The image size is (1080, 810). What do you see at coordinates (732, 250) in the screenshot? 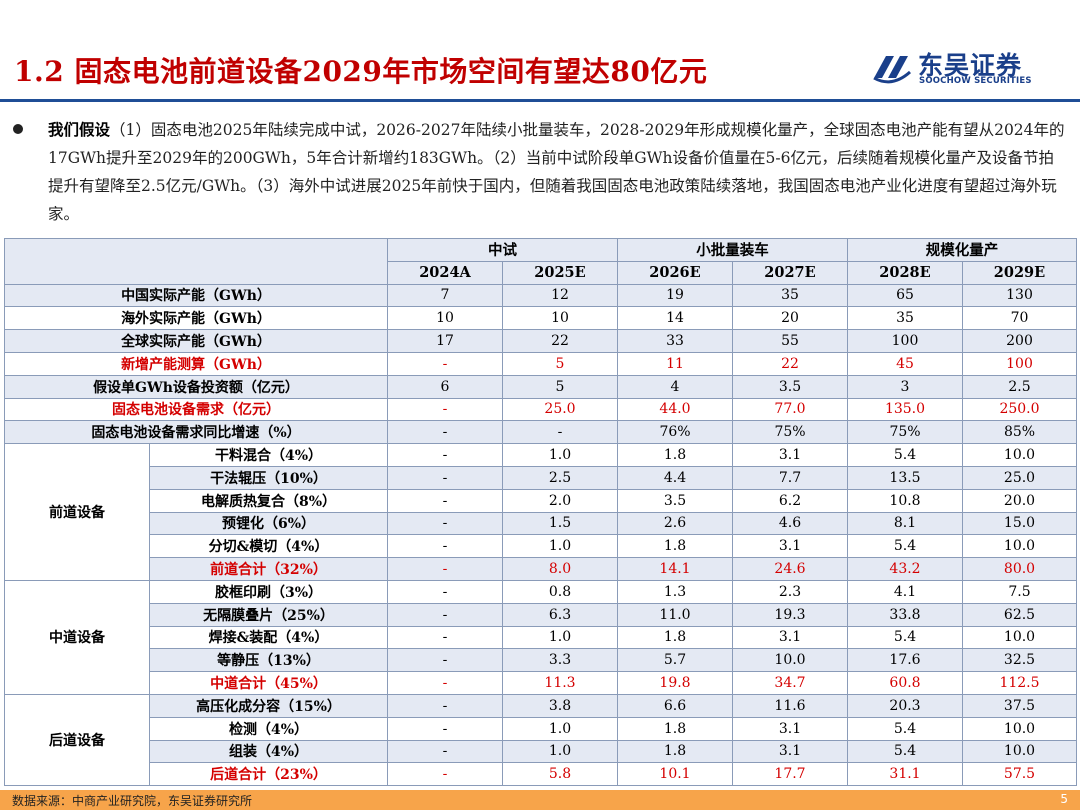
I see `phase-small-batch: 小批量装车` at bounding box center [732, 250].